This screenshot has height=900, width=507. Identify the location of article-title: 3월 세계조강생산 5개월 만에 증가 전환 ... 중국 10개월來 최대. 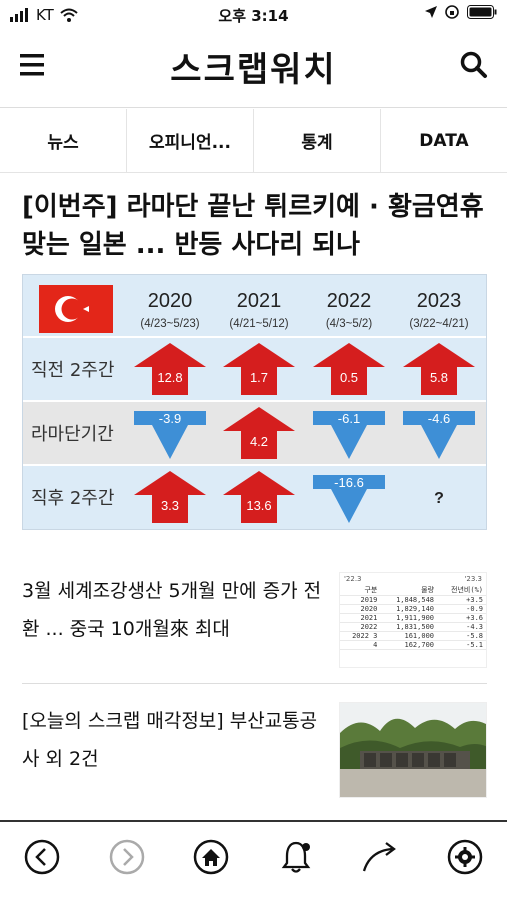
(172, 610).